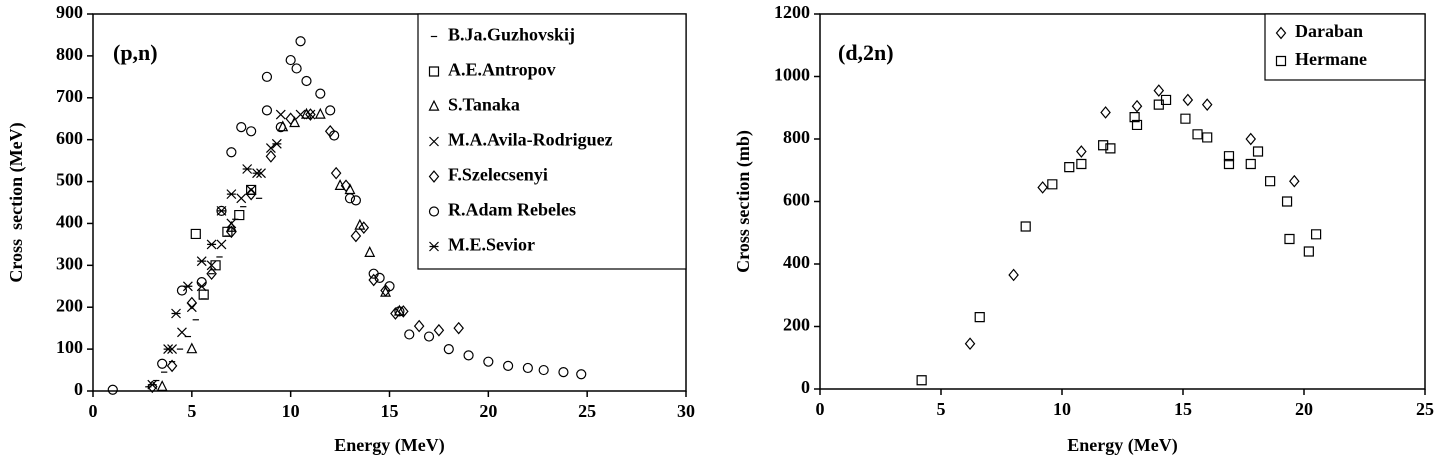 This screenshot has height=469, width=1439. What do you see at coordinates (820, 409) in the screenshot?
I see `x-tick-label: 0` at bounding box center [820, 409].